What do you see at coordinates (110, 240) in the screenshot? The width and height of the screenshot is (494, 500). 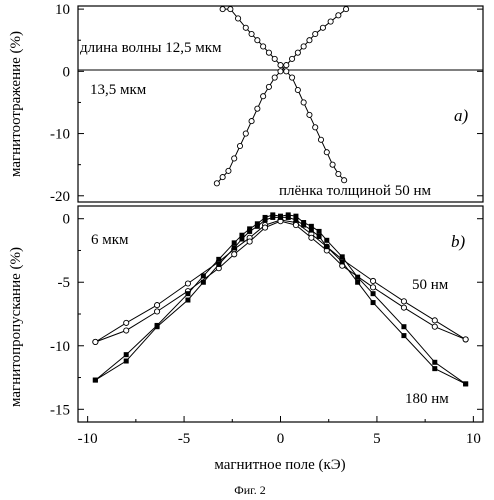 I see `annotation-wavelength-6: 6 мкм` at bounding box center [110, 240].